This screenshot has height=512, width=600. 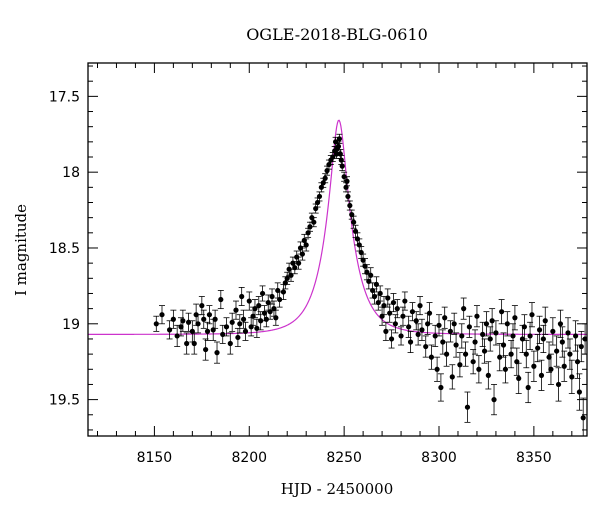 What do you see at coordinates (71, 173) in the screenshot?
I see `y-tick-label: 18` at bounding box center [71, 173].